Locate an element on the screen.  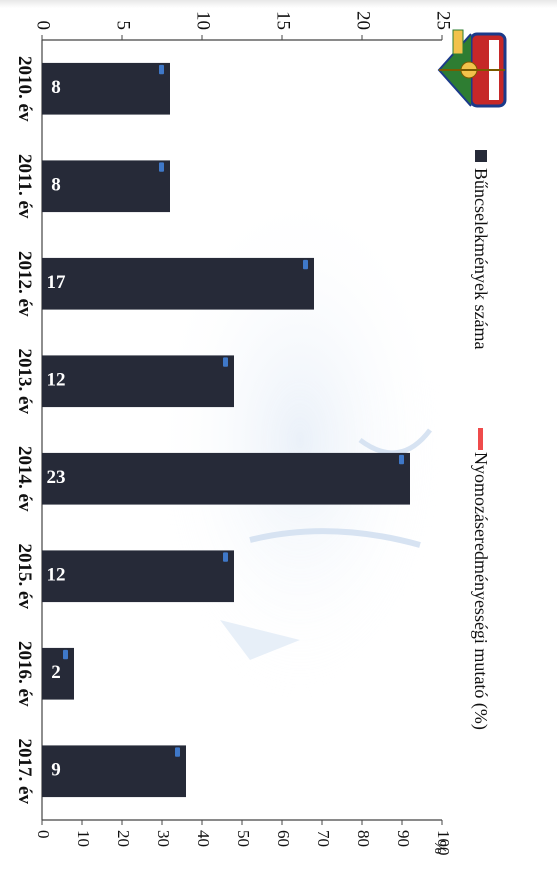
secondary-tick-label-1: 0 is located at coordinates (43, 834).